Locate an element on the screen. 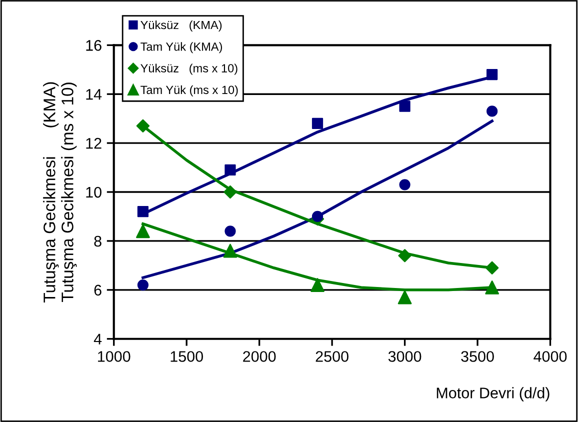 This screenshot has width=578, height=422. legend-label: Yüksüz (KMA) is located at coordinates (181, 26).